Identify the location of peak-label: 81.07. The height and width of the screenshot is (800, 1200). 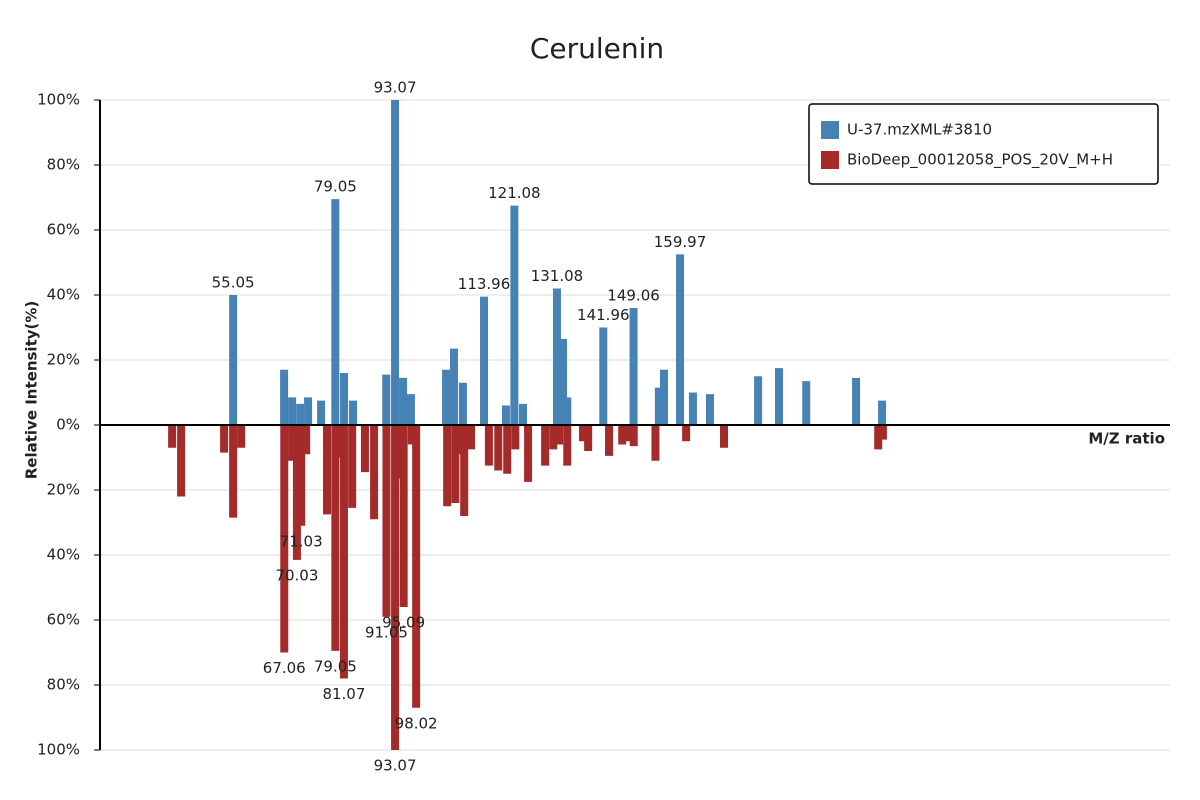
(343, 694).